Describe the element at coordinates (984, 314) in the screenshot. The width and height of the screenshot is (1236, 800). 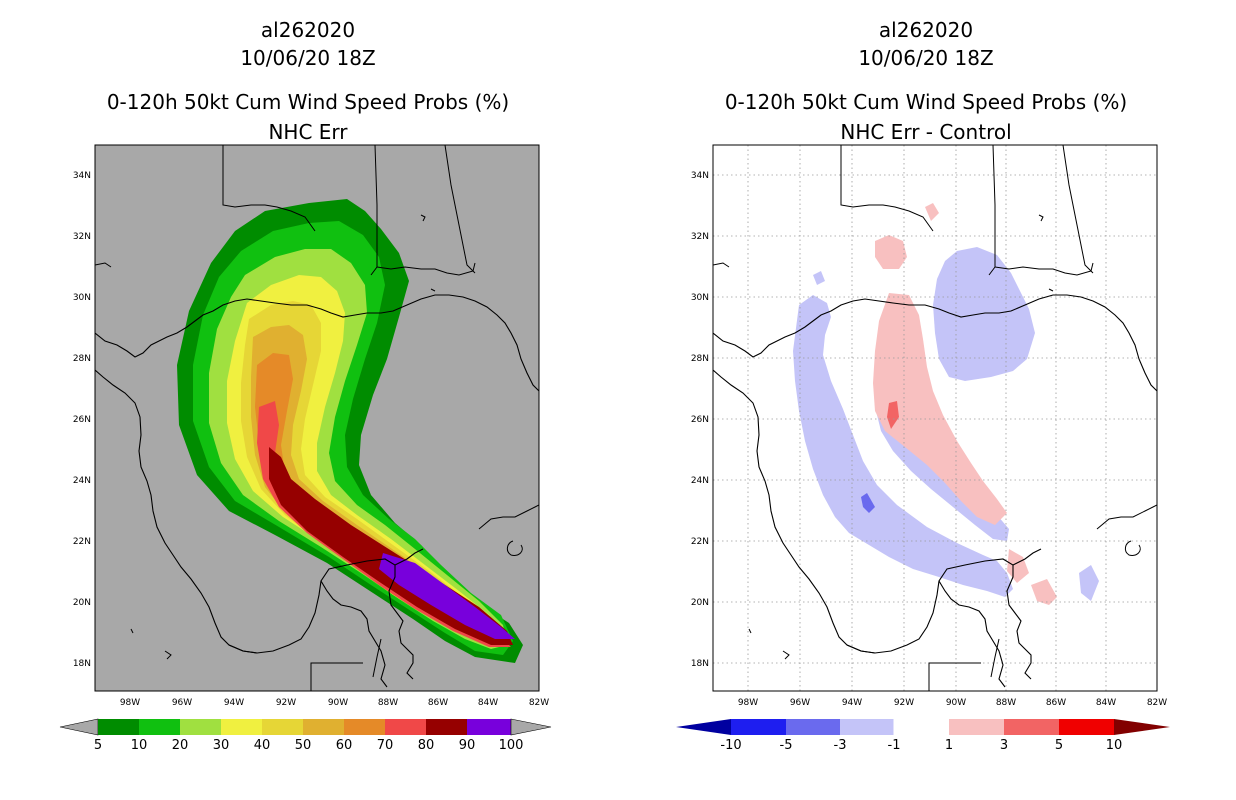
I see `diff-area-neg1-east` at that location.